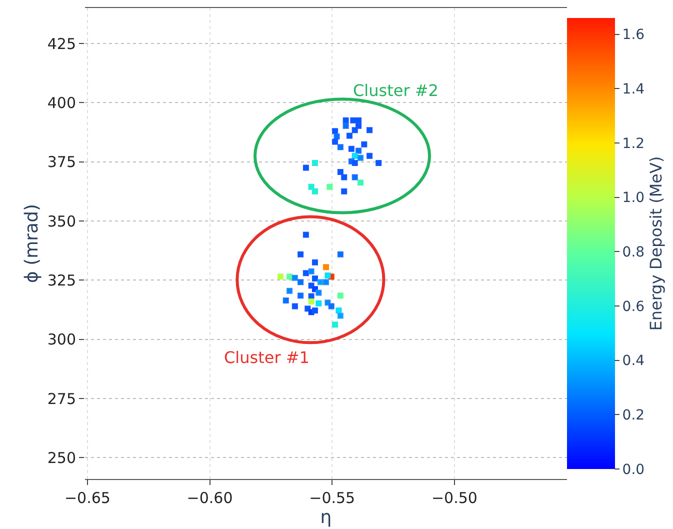 The width and height of the screenshot is (673, 529). I want to click on color-bar-title: Energy Deposit (MeV), so click(656, 243).